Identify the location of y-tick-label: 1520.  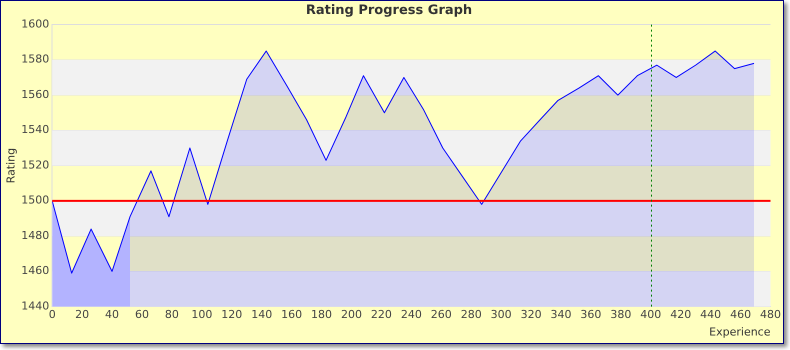
(35, 165).